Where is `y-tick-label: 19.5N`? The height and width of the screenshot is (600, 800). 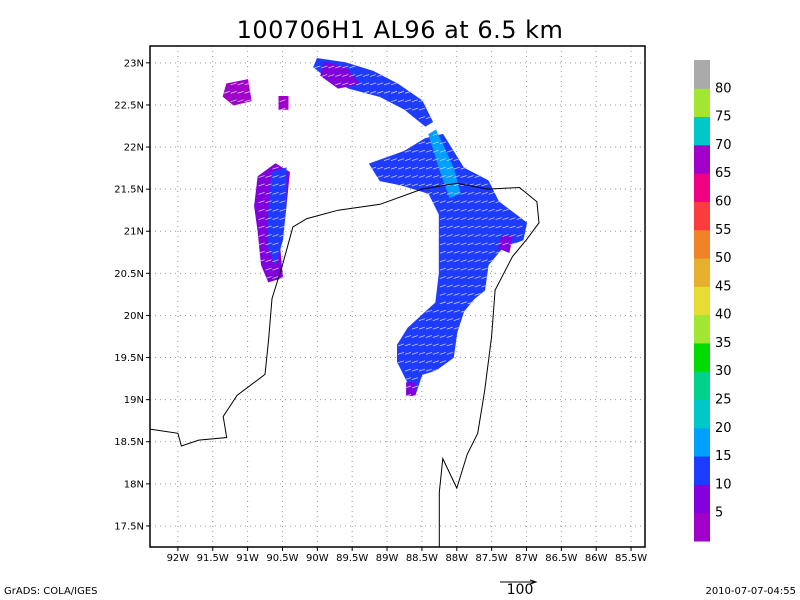 y-tick-label: 19.5N is located at coordinates (129, 358).